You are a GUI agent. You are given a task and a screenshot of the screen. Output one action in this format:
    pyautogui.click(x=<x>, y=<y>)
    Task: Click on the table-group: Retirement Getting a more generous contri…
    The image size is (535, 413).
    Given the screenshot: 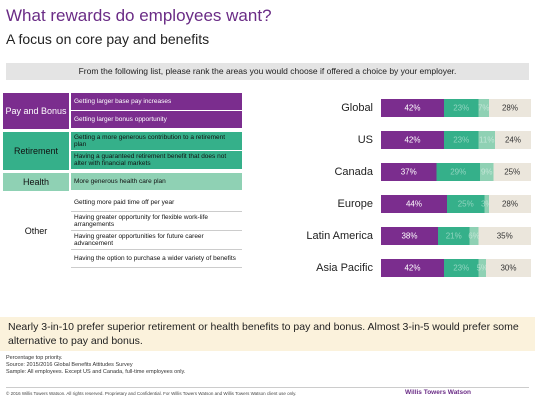 What is the action you would take?
    pyautogui.click(x=122, y=151)
    